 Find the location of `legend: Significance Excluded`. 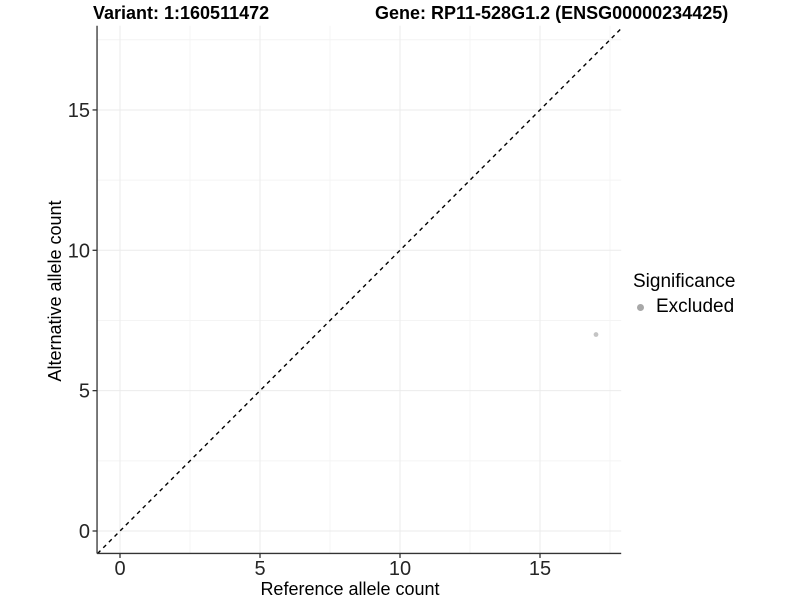

legend: Significance Excluded is located at coordinates (684, 294).